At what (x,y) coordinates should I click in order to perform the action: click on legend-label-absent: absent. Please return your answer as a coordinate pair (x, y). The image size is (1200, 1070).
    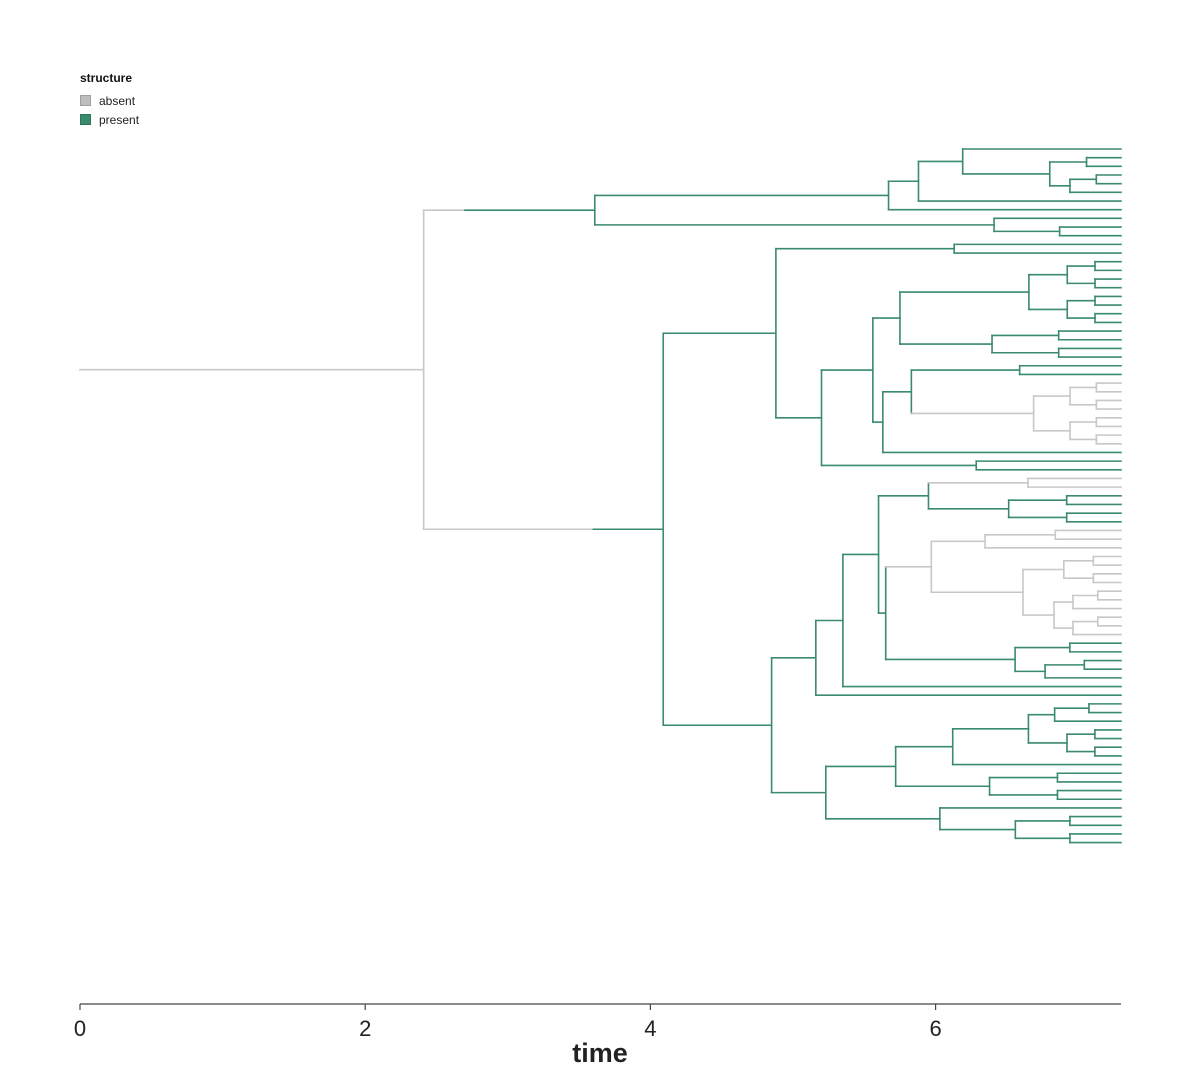
    Looking at the image, I should click on (117, 100).